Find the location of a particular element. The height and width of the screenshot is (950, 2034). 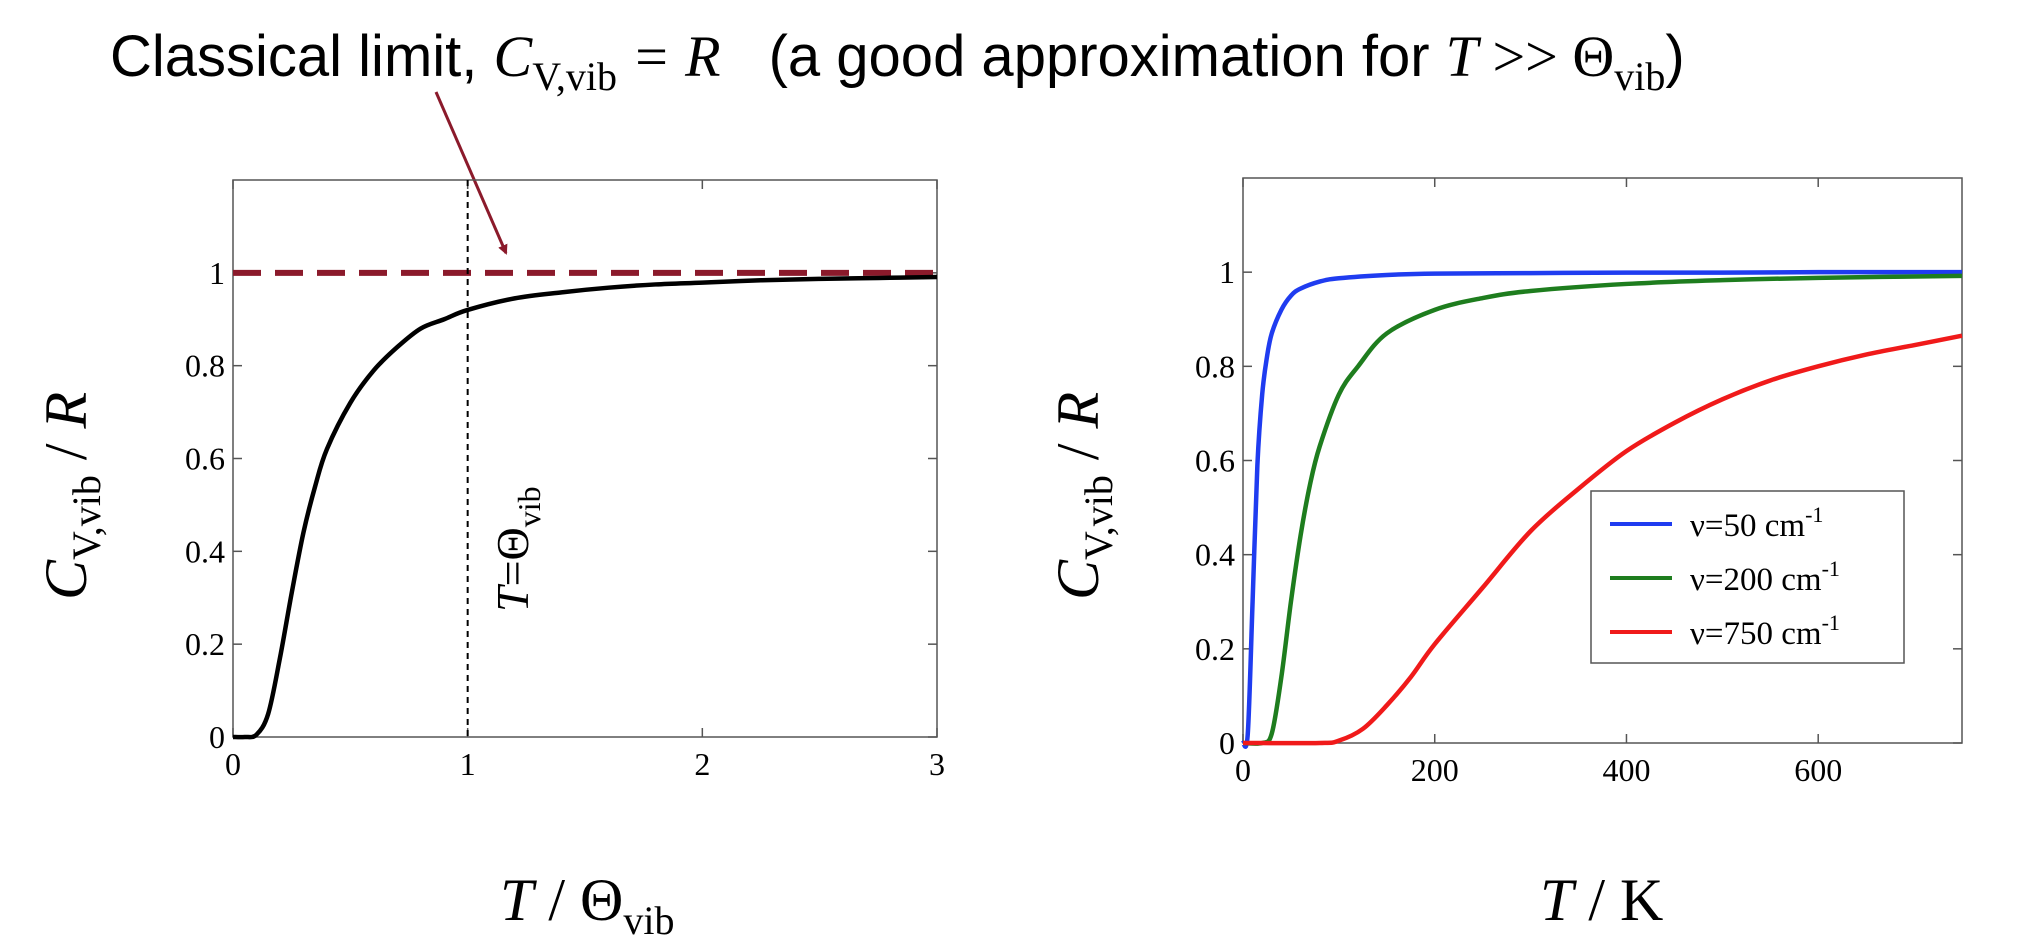

left-ytick-label-4: 0.8 is located at coordinates (205, 366).